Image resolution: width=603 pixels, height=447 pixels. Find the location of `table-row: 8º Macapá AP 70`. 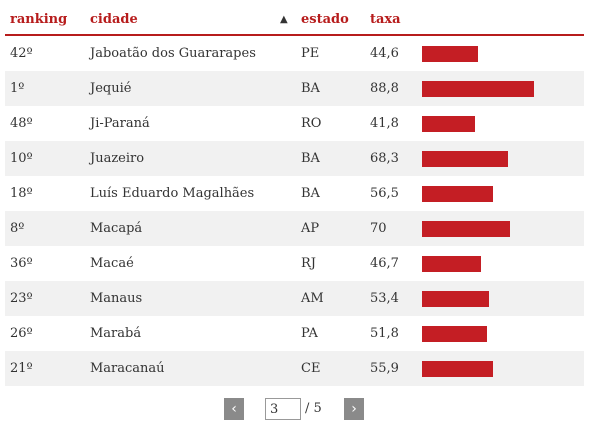

table-row: 8º Macapá AP 70 is located at coordinates (294, 228).